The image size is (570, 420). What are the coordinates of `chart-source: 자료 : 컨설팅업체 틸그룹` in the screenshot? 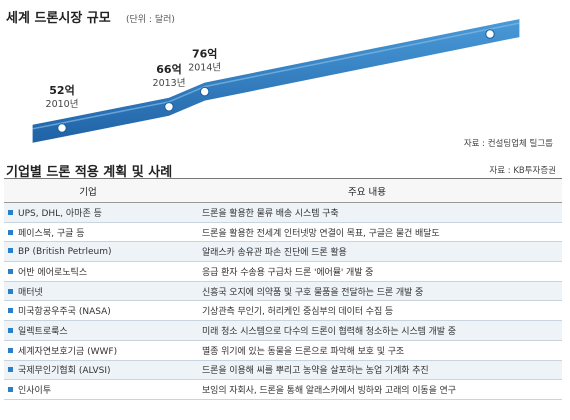 It's located at (508, 143).